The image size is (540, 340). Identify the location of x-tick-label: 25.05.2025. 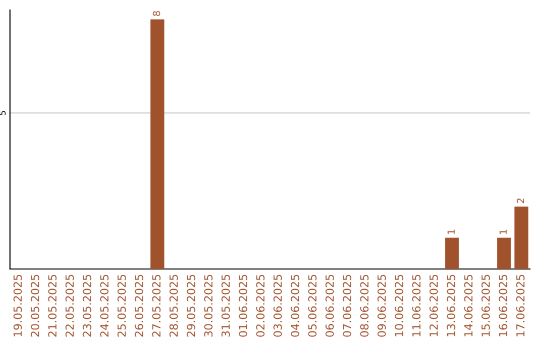
(121, 305).